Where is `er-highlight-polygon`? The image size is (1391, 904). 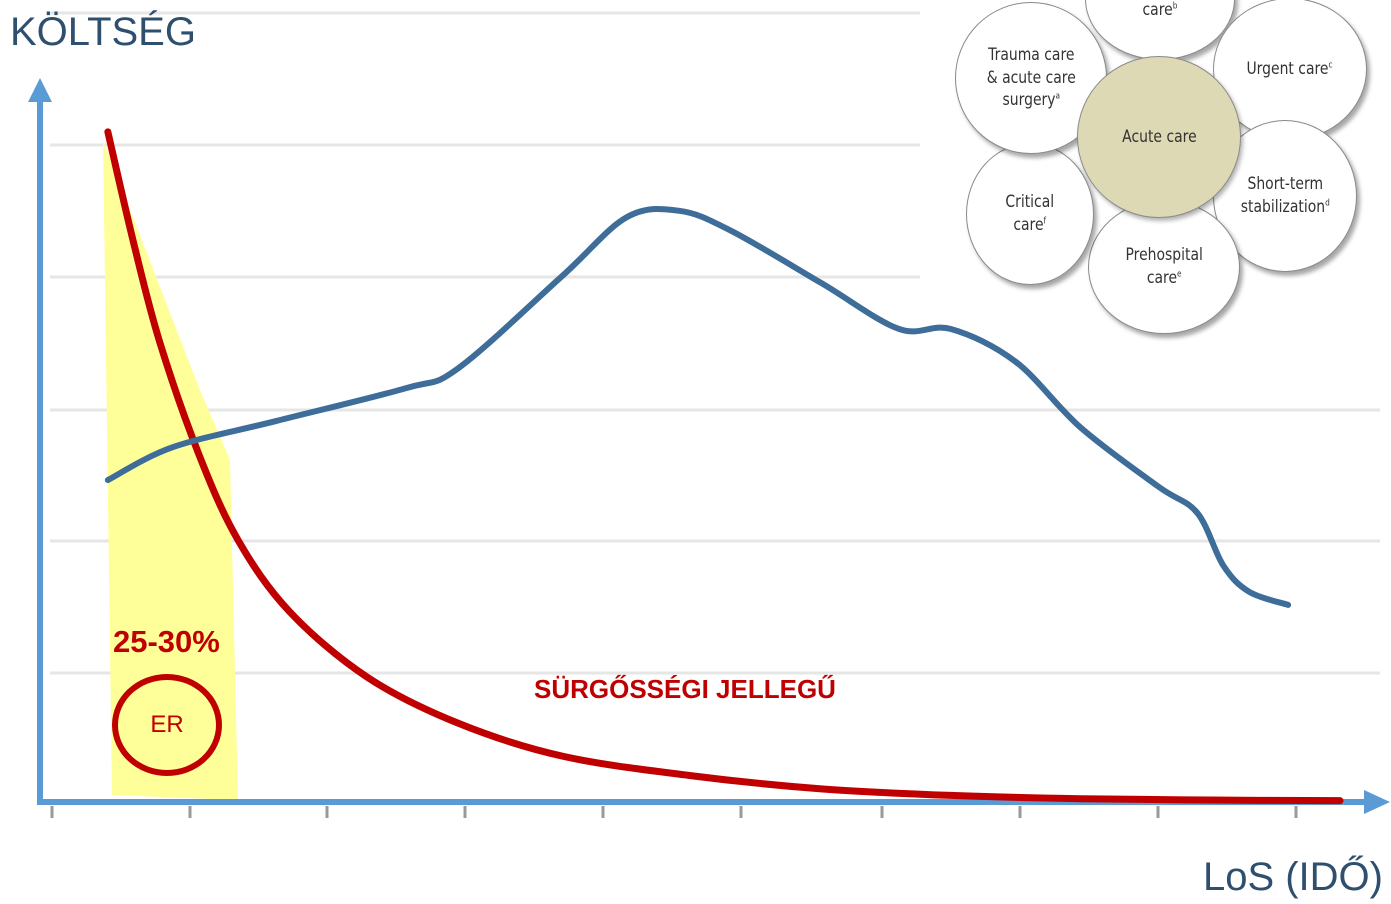 er-highlight-polygon is located at coordinates (170, 470).